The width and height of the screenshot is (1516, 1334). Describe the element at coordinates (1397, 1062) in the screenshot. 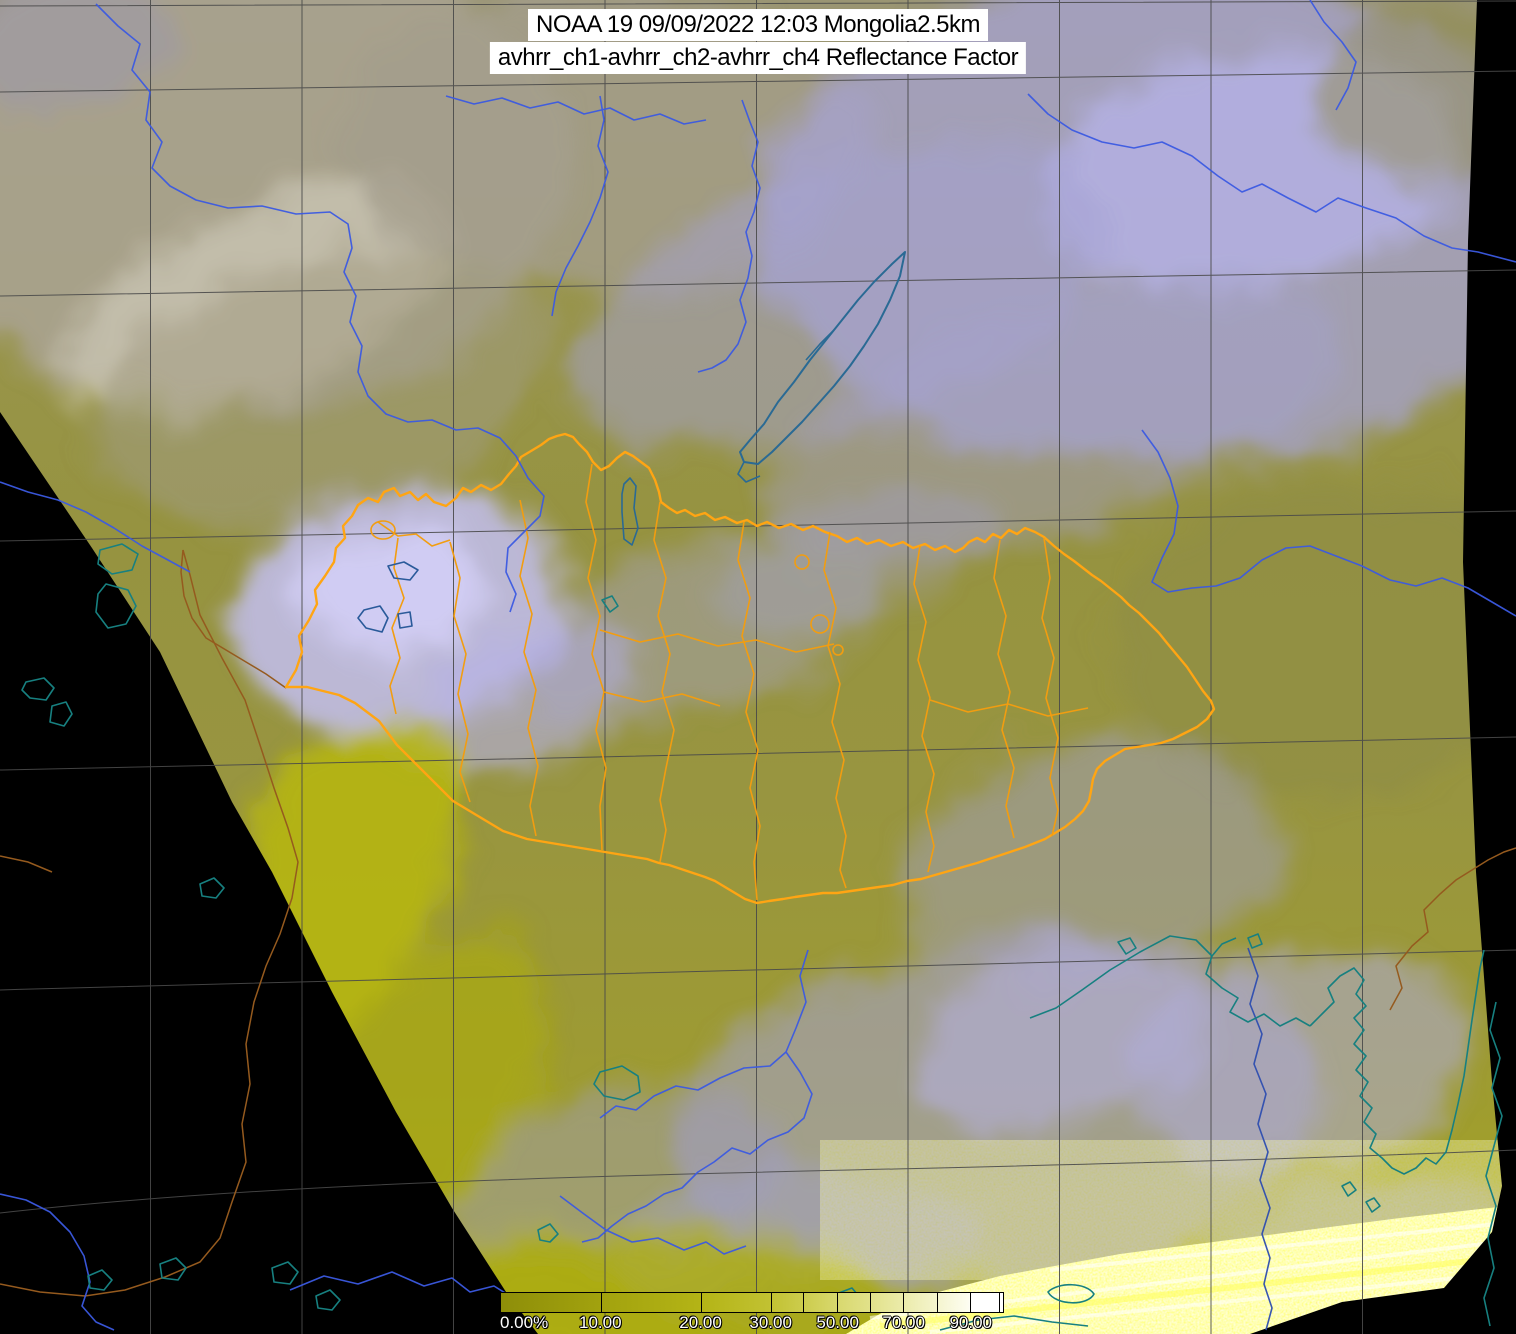

I see `korea-coastline` at that location.